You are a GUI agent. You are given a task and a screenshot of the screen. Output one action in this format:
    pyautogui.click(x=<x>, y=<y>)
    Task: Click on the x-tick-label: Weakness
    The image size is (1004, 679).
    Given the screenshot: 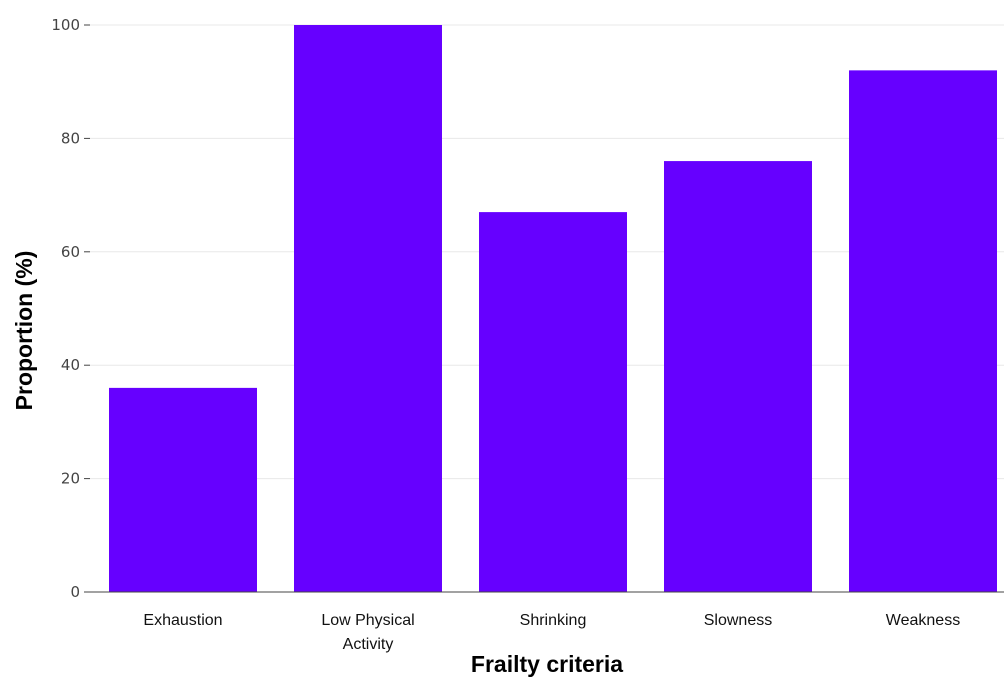 What is the action you would take?
    pyautogui.click(x=923, y=620)
    